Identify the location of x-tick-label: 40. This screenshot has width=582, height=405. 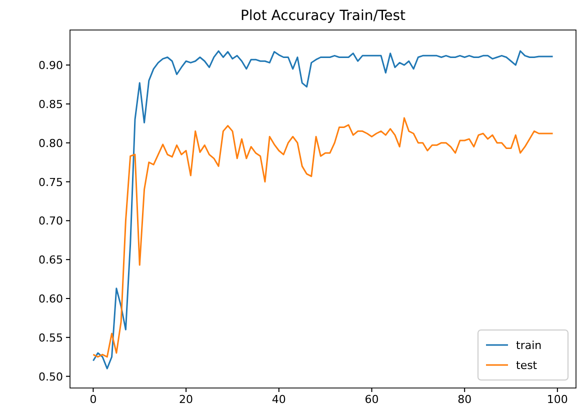
(279, 399).